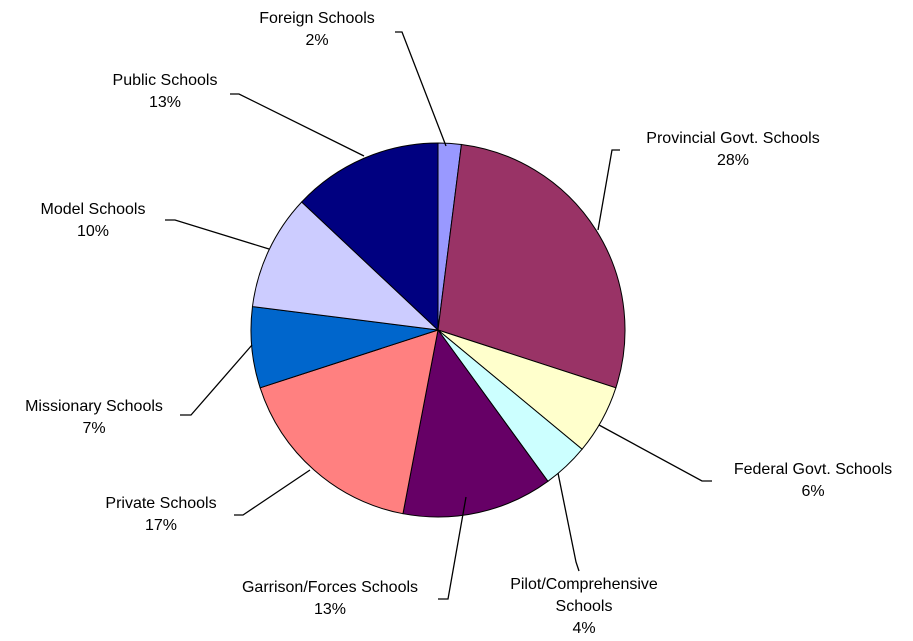  I want to click on slice-category-label-3: Schools, so click(584, 606).